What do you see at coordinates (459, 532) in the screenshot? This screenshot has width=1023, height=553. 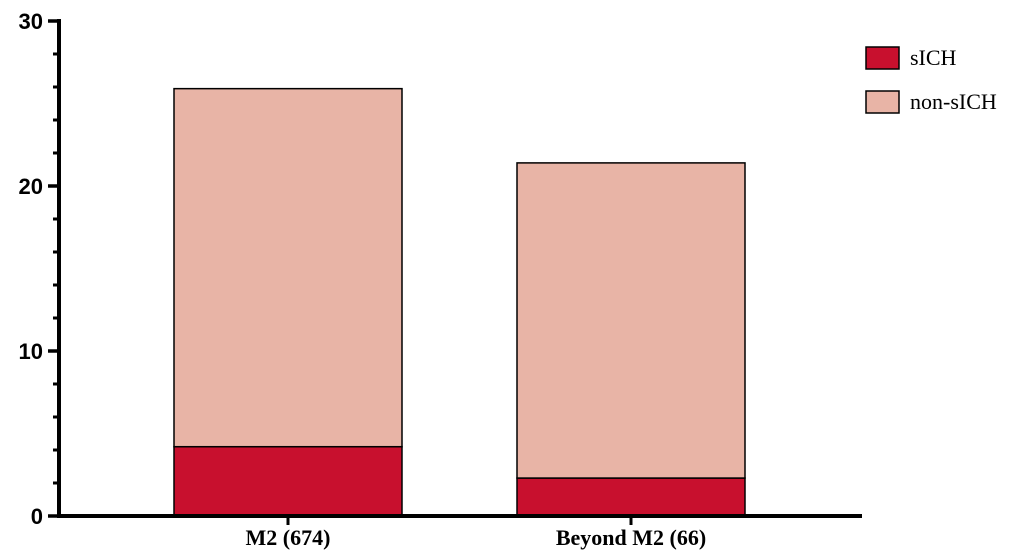 I see `x-axis: M2 (674) Beyond M2 (66)` at bounding box center [459, 532].